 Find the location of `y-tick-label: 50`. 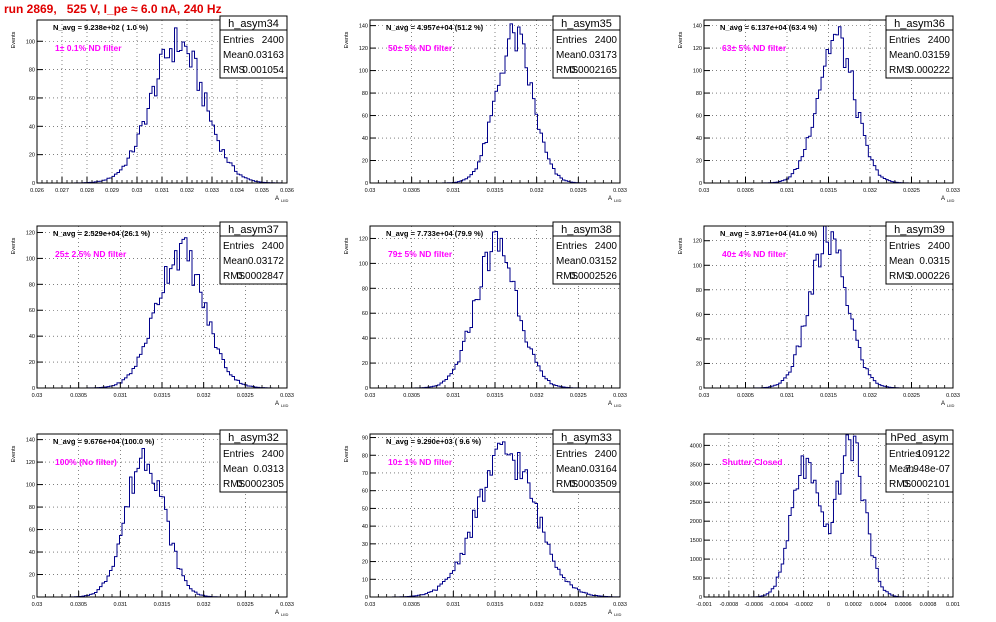

y-tick-label: 50 is located at coordinates (365, 509).